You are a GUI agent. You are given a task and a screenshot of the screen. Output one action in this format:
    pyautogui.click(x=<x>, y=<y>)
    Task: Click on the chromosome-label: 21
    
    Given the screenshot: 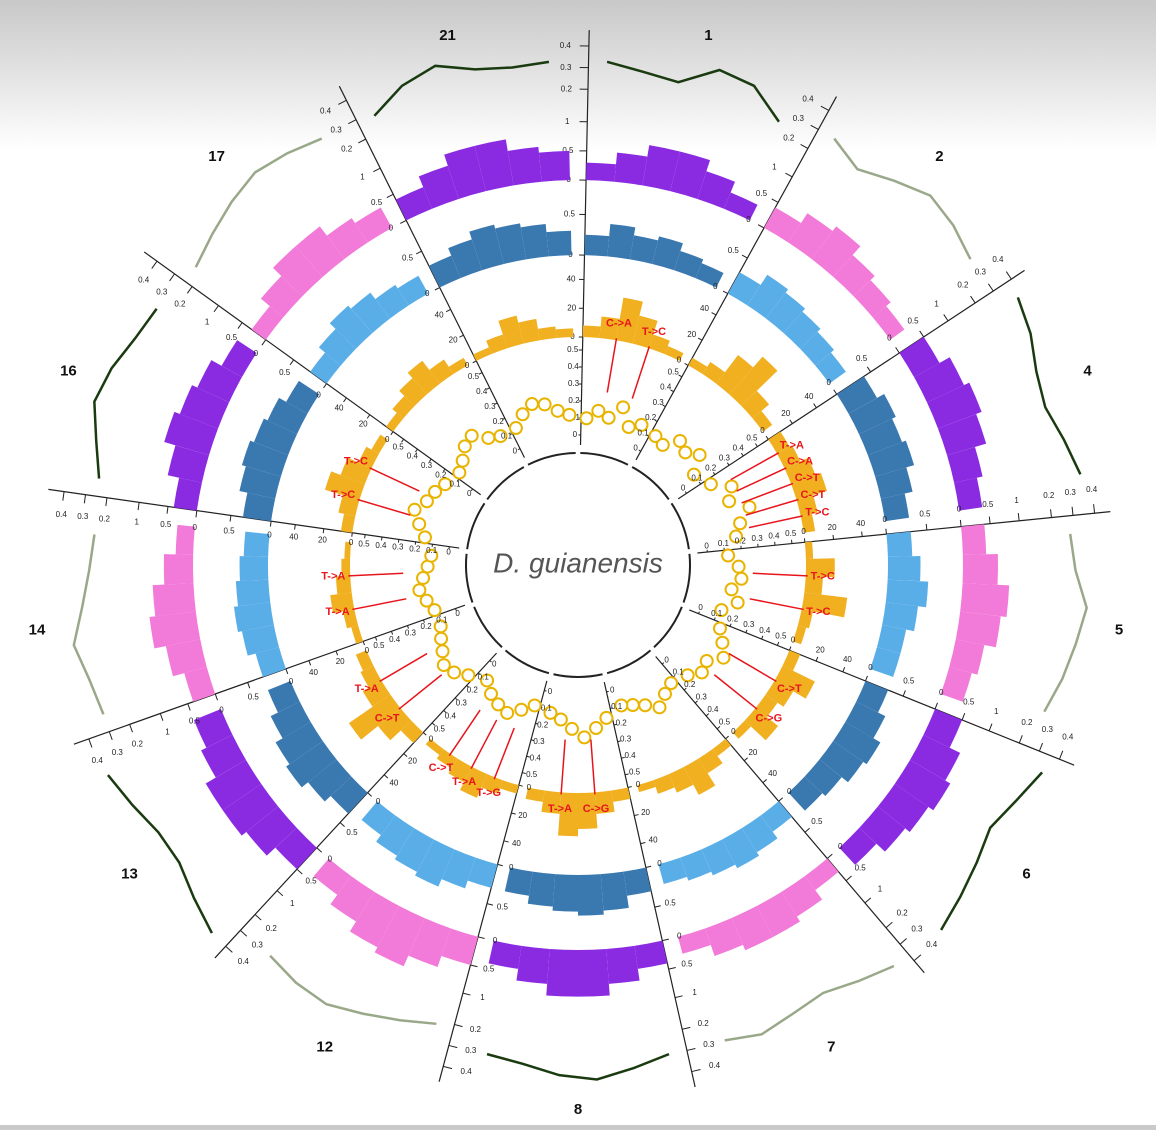 What is the action you would take?
    pyautogui.click(x=447, y=35)
    